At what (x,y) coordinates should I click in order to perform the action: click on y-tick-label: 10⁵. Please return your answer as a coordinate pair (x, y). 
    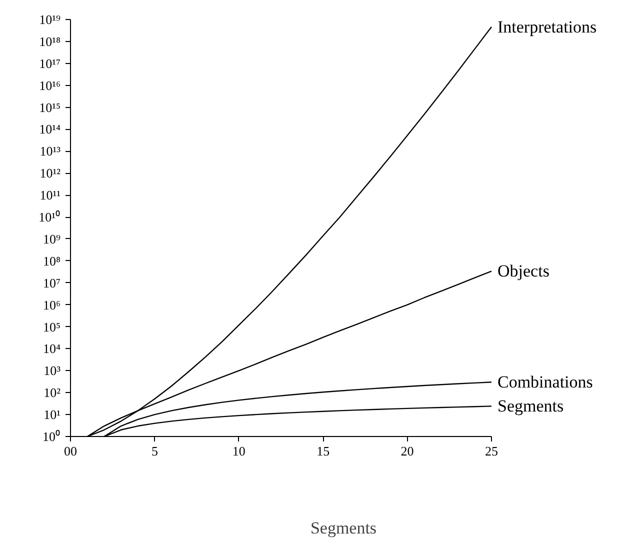
    Looking at the image, I should click on (51, 326).